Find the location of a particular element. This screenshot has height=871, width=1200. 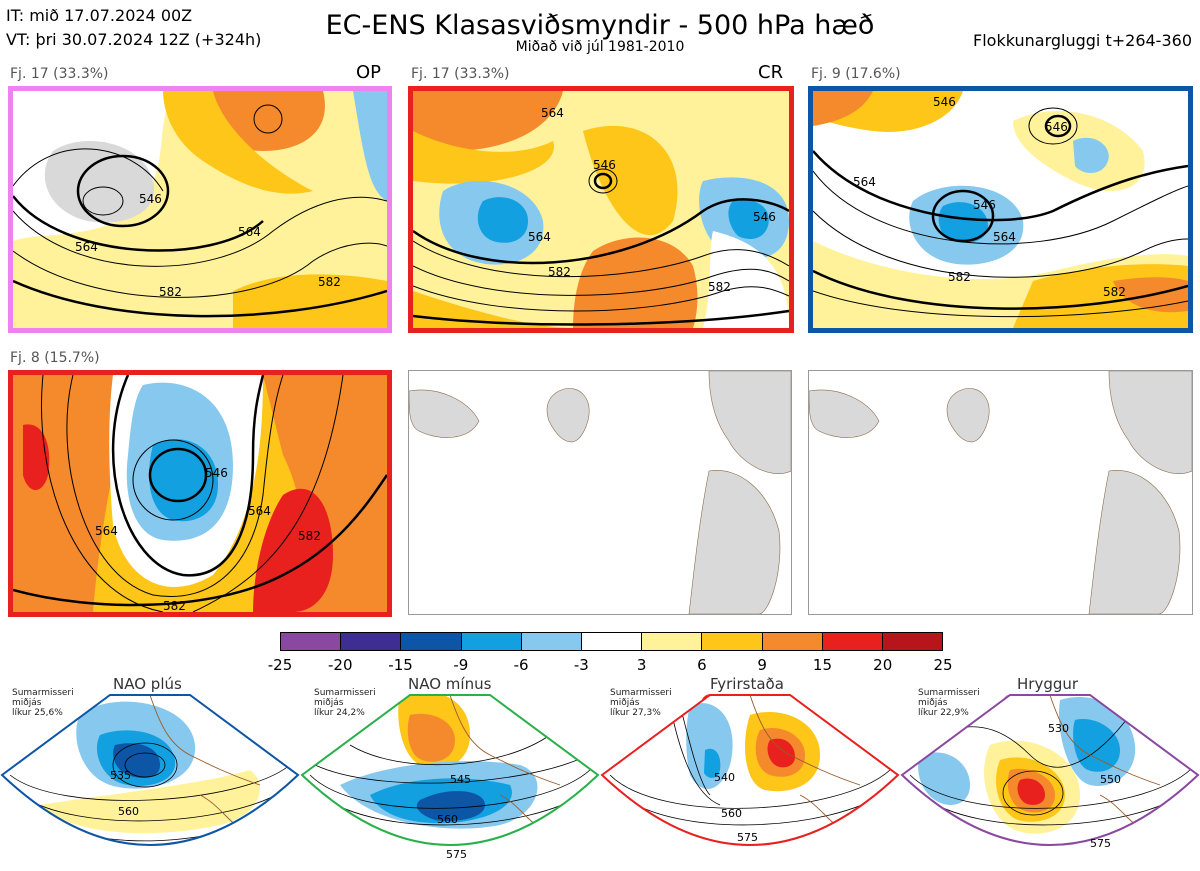

contour-label: 550 is located at coordinates (1110, 779).